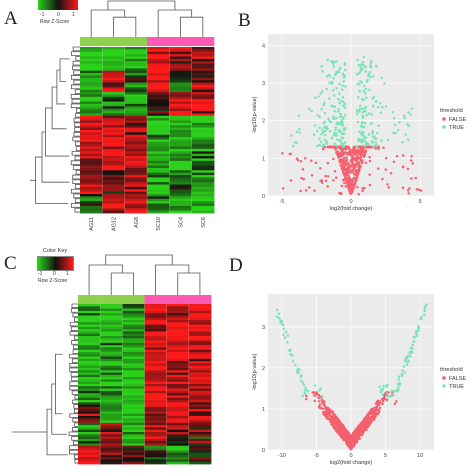 The width and height of the screenshot is (474, 474). I want to click on group-color-group1, so click(89, 299).